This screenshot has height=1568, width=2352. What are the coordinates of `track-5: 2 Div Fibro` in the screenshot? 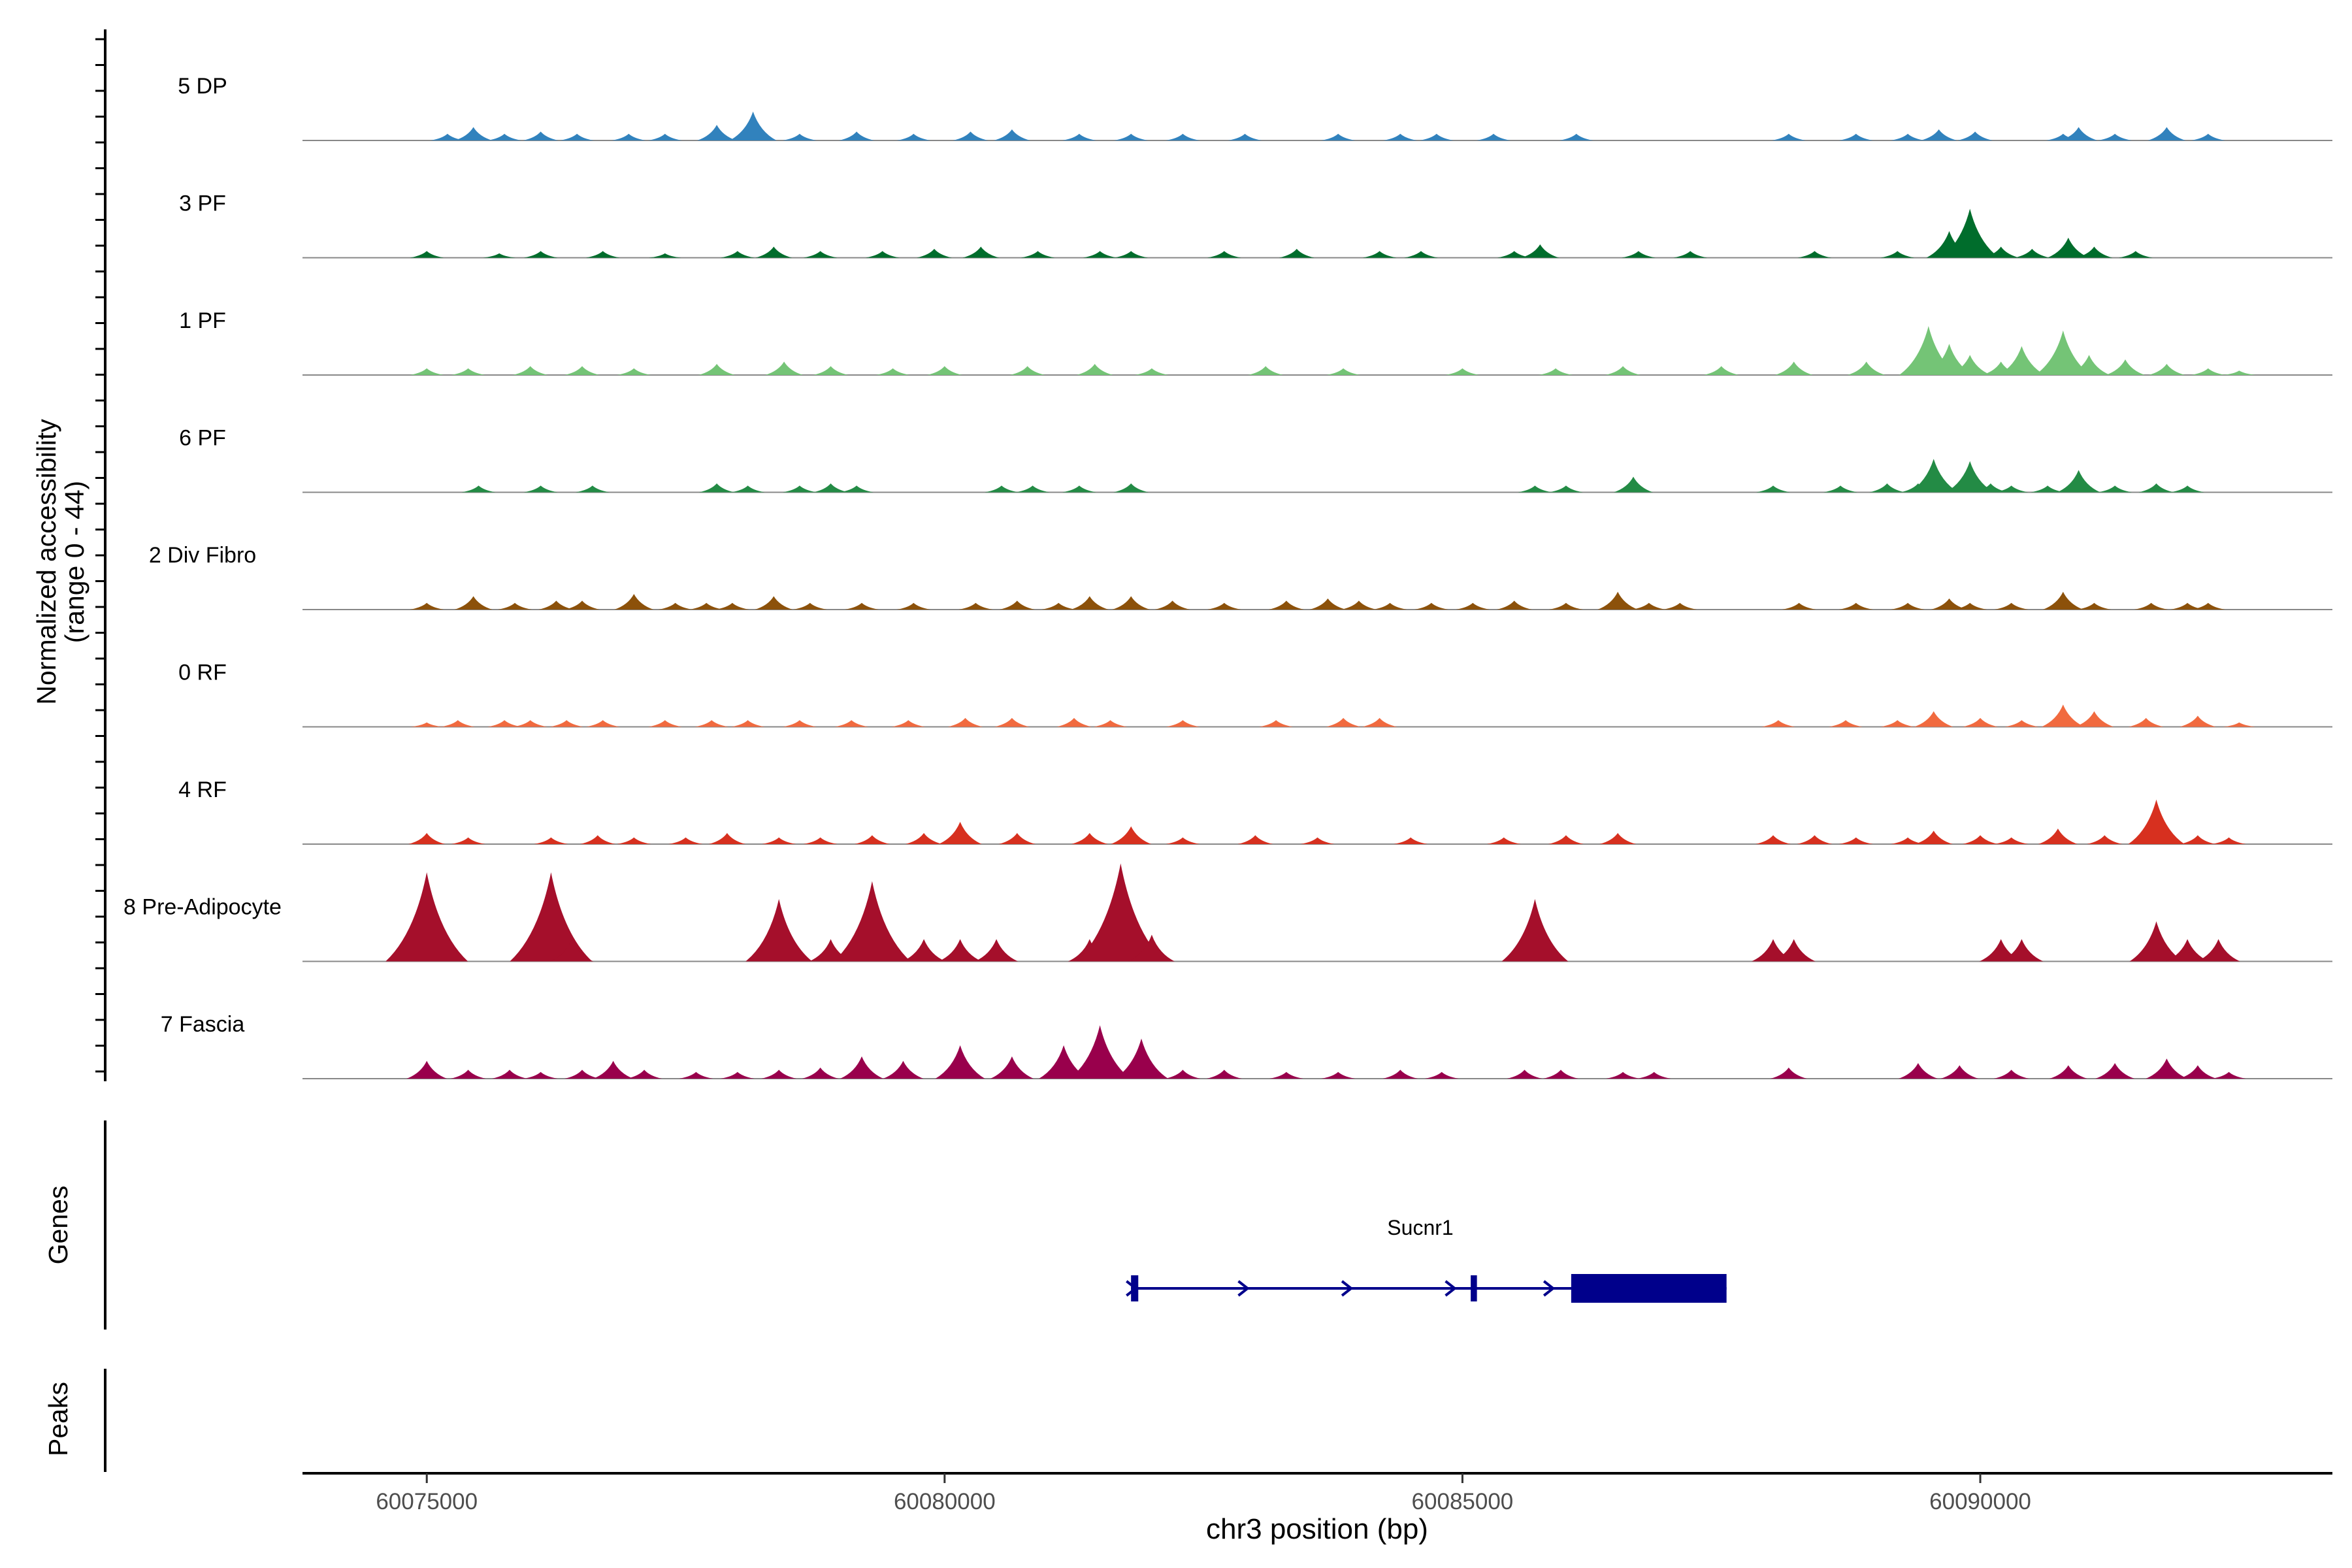 It's located at (1240, 576).